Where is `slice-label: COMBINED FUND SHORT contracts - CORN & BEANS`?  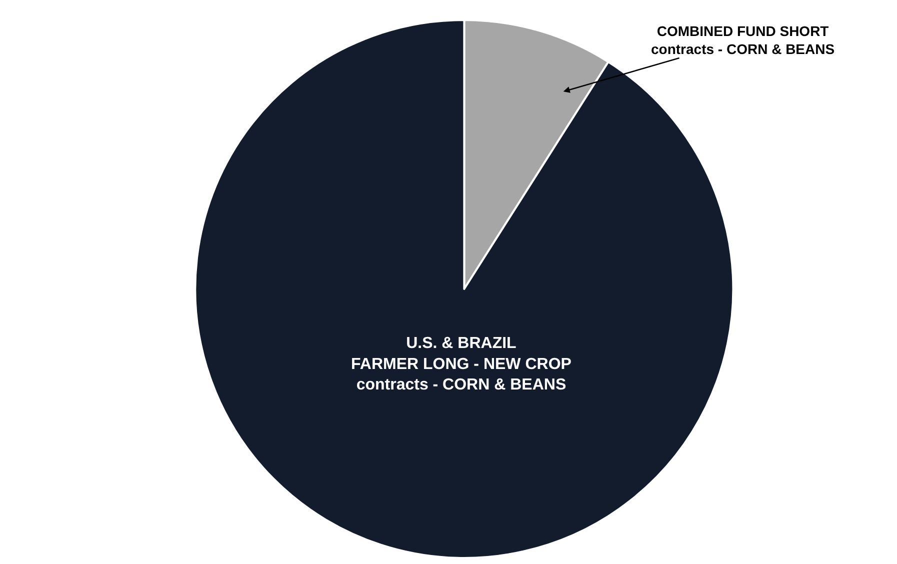
slice-label: COMBINED FUND SHORT contracts - CORN & BEANS is located at coordinates (743, 40).